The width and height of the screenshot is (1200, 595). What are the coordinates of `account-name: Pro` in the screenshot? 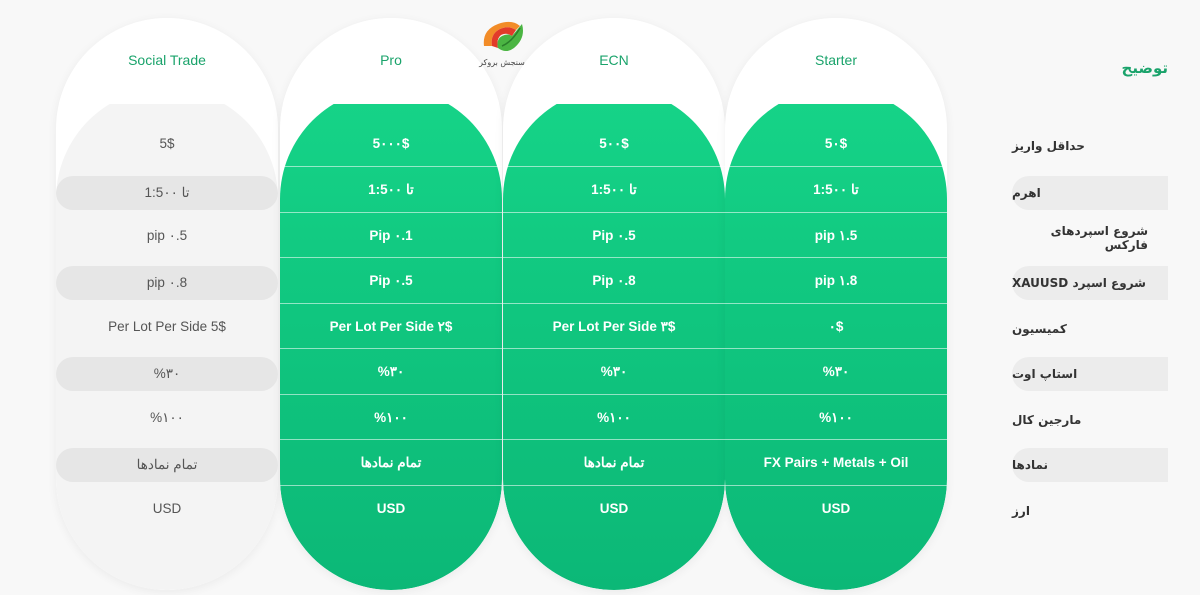 It's located at (391, 60).